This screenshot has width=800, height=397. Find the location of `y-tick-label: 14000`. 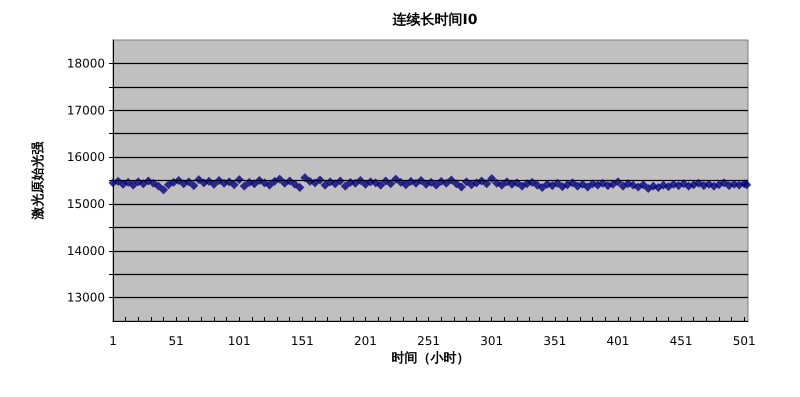

y-tick-label: 14000 is located at coordinates (85, 251).